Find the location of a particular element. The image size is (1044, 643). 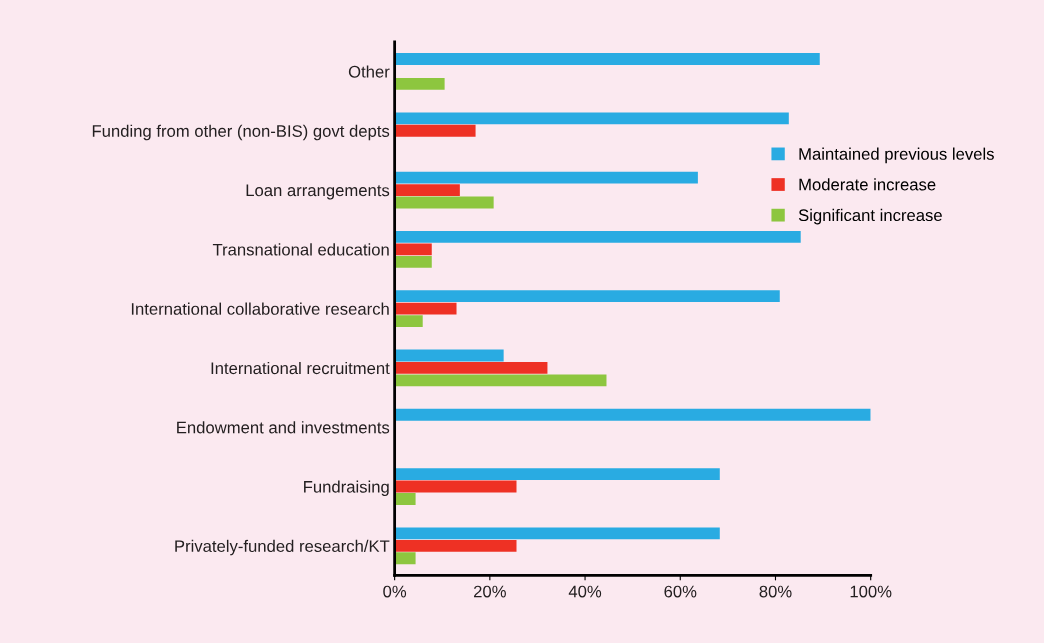

y-tick-label: Other is located at coordinates (369, 71).